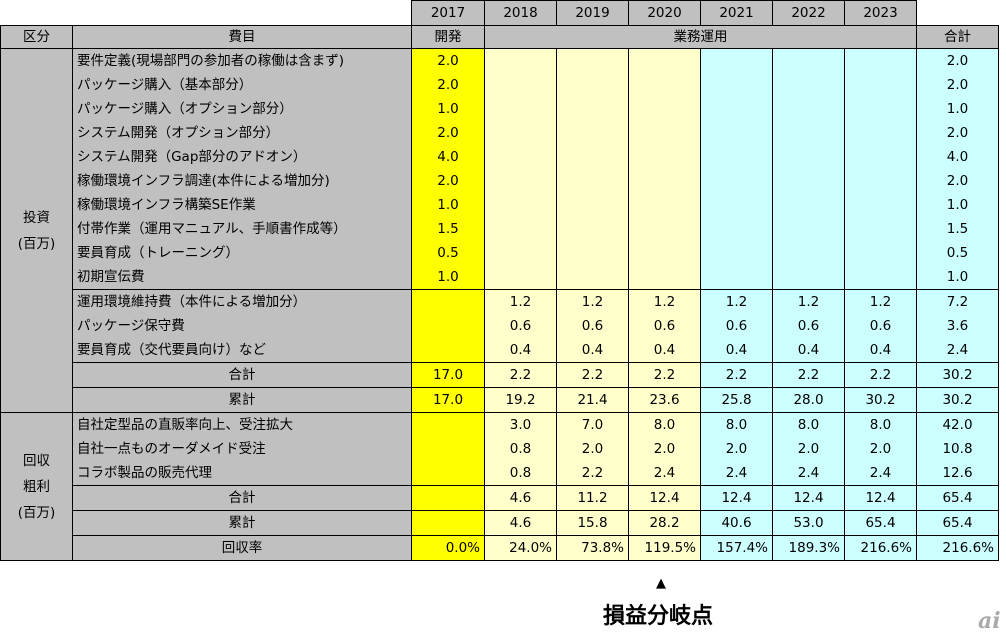 The image size is (1006, 639). What do you see at coordinates (242, 133) in the screenshot?
I see `row-label: システム開発（オプション部分）` at bounding box center [242, 133].